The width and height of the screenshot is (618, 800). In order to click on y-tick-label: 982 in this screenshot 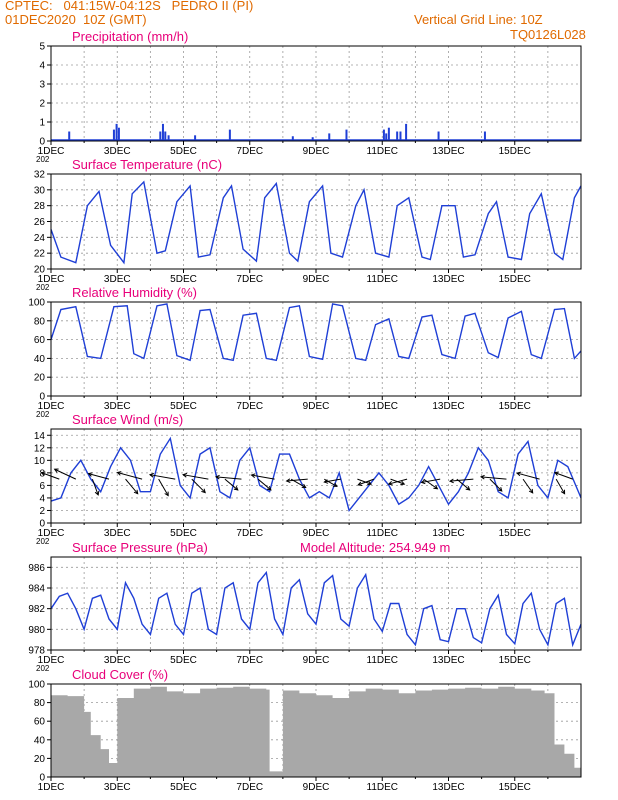, I will do `click(36, 609)`.